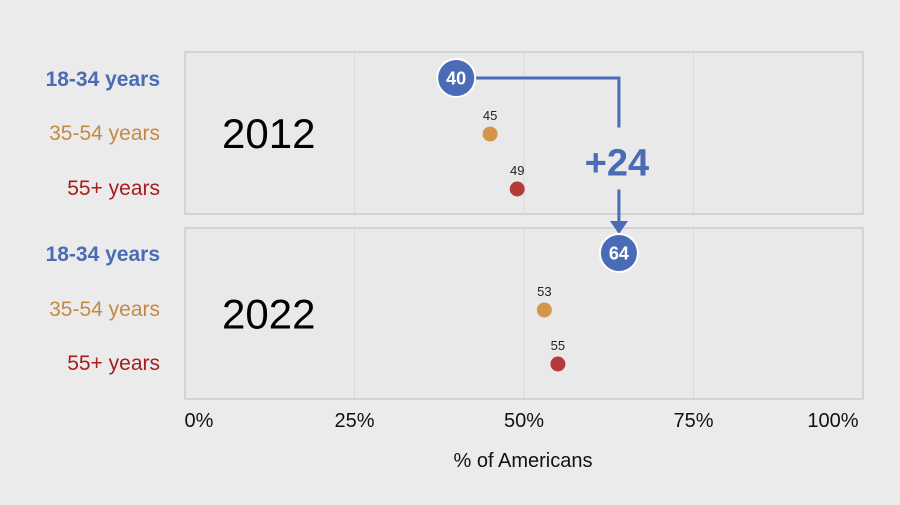 The width and height of the screenshot is (900, 505). Describe the element at coordinates (524, 421) in the screenshot. I see `x-tick-label-50: 50%` at that location.